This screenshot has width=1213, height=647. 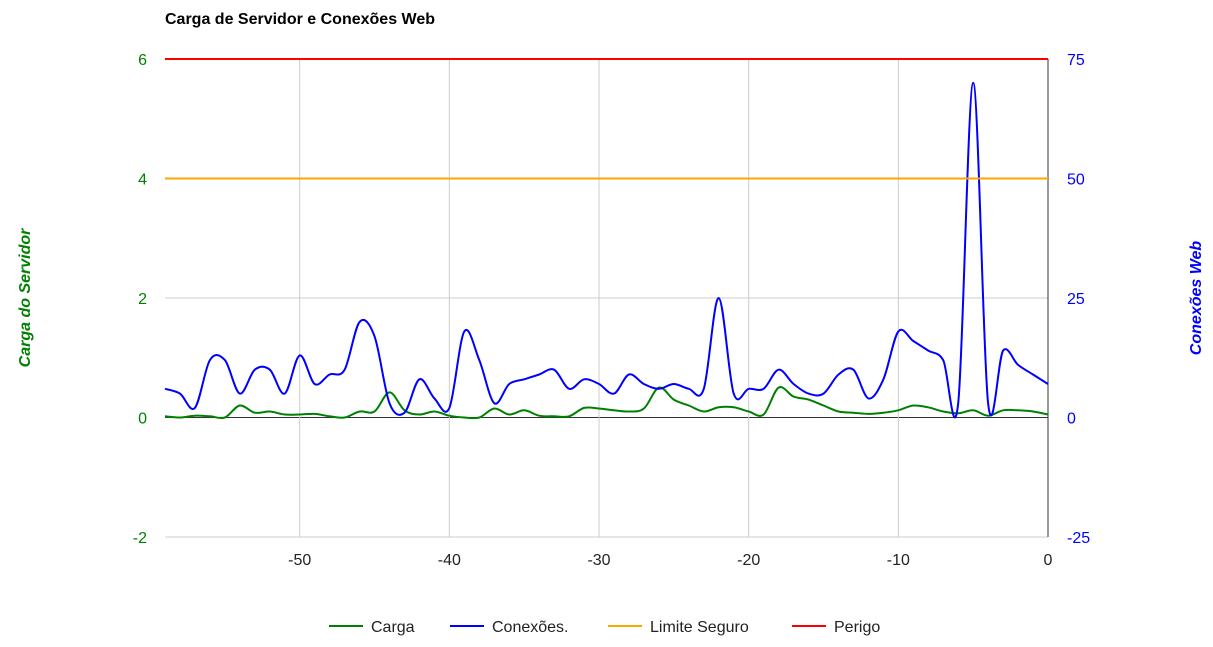 I want to click on legend: Carga Conexões. Limite Seguro Perigo, so click(x=604, y=627).